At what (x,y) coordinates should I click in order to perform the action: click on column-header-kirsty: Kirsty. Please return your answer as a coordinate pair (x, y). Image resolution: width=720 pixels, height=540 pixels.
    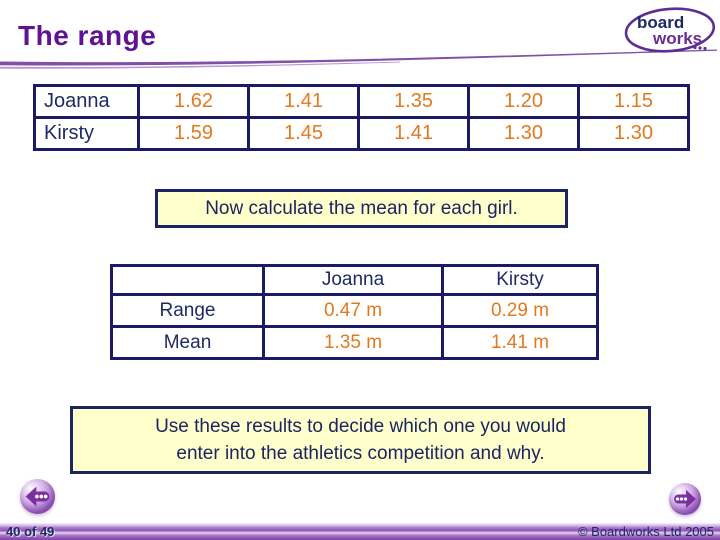
    Looking at the image, I should click on (520, 280).